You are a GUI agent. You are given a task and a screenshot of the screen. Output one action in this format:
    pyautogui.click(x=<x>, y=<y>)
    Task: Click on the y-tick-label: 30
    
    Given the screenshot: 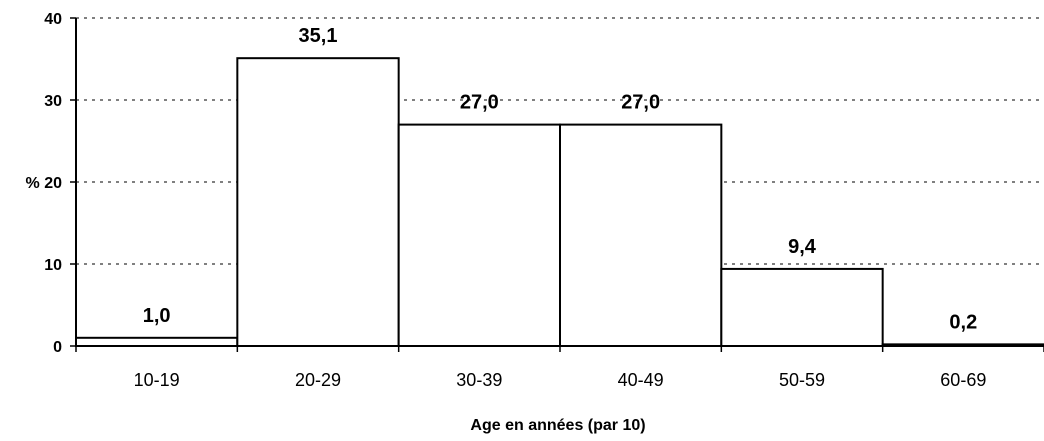 What is the action you would take?
    pyautogui.click(x=53, y=101)
    